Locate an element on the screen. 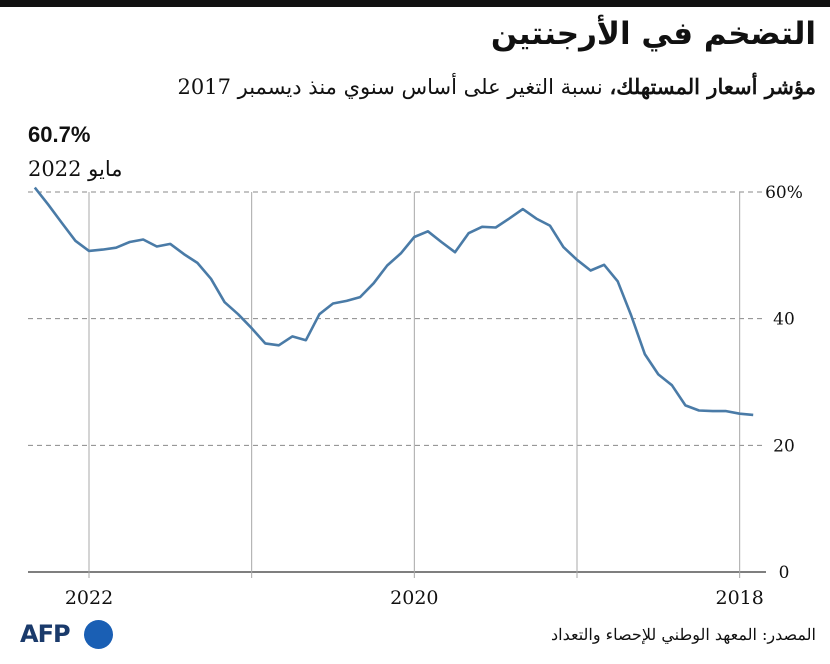  y-tick-label: 40 is located at coordinates (784, 320).